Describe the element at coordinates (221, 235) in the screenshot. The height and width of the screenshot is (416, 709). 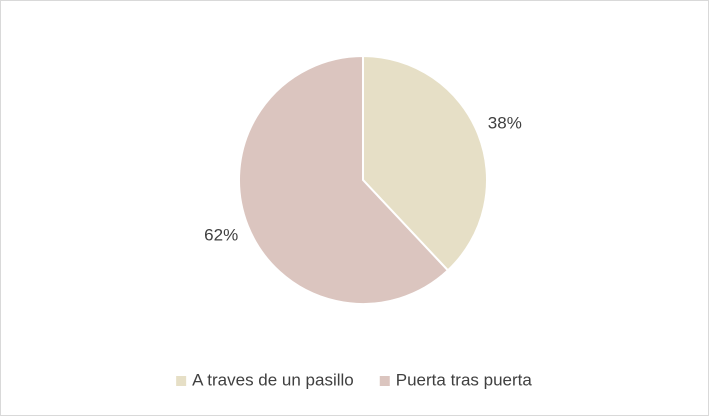
I see `data-label: 62%` at that location.